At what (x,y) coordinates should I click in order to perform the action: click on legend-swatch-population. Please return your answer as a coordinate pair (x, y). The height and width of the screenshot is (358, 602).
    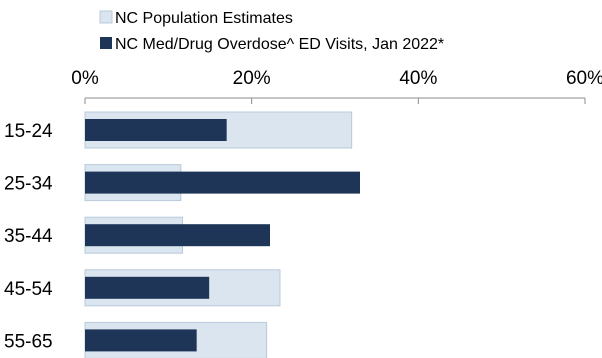
    Looking at the image, I should click on (106, 17).